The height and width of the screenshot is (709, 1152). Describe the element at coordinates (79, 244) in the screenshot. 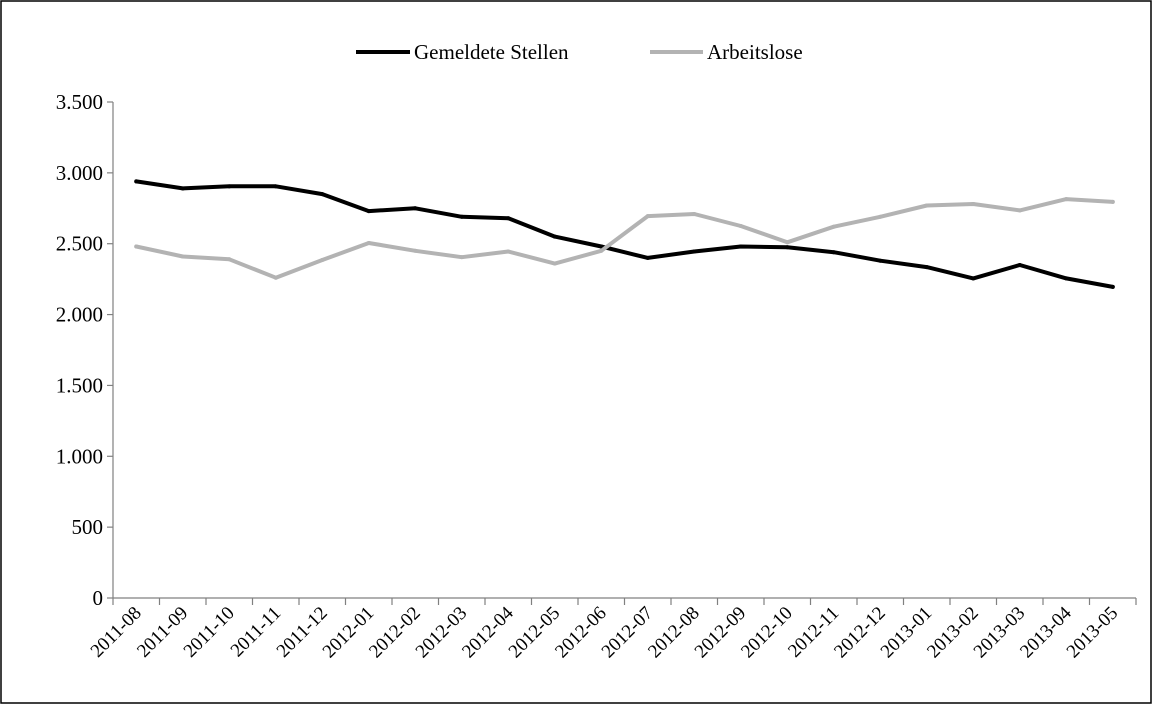

I see `y-tick-label: 2.500` at that location.